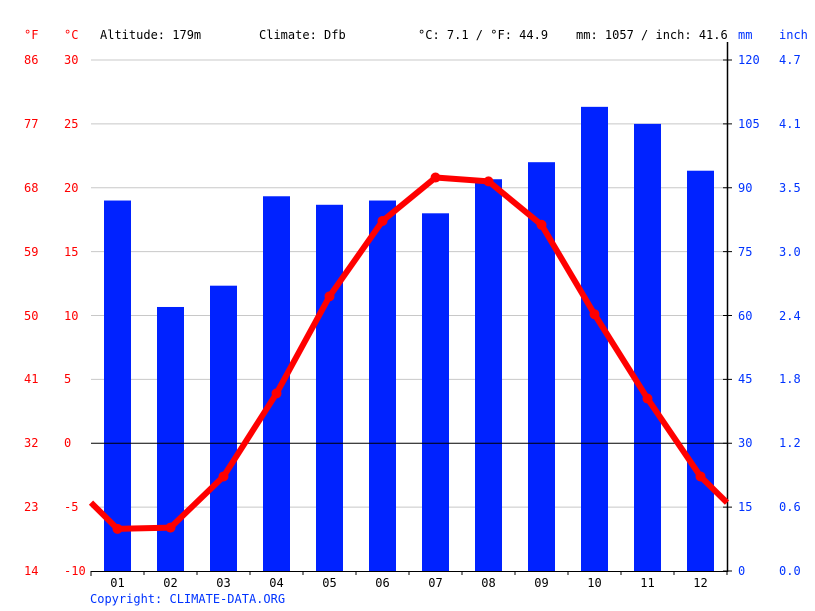 The height and width of the screenshot is (611, 815). I want to click on fahrenheit-tick-label: 41, so click(31, 379).